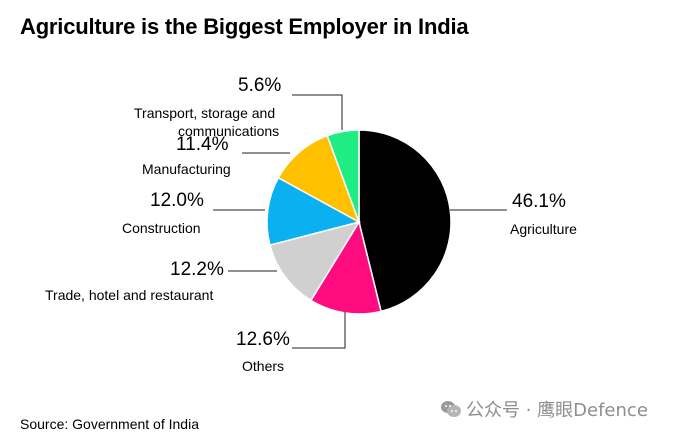  I want to click on watermark: 公众号 · 鹰眼Defence, so click(544, 410).